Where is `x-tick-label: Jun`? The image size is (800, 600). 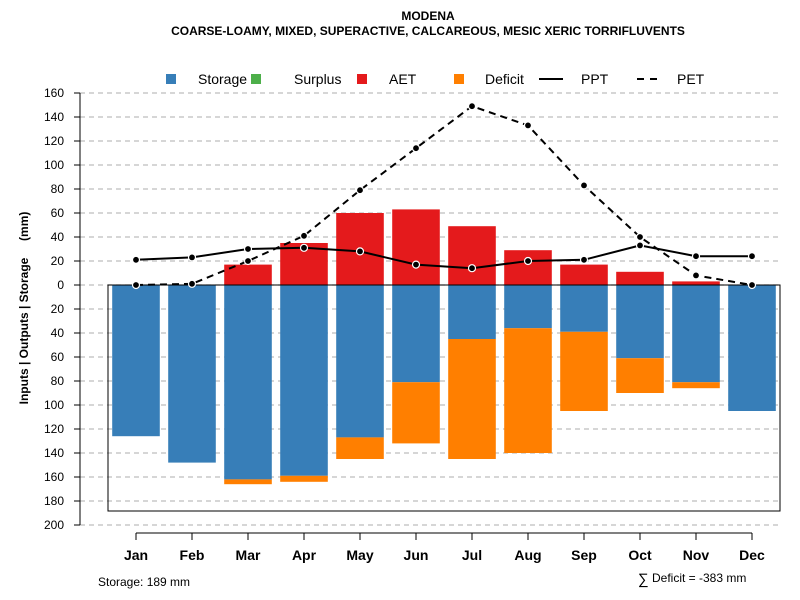
x-tick-label: Jun is located at coordinates (416, 555).